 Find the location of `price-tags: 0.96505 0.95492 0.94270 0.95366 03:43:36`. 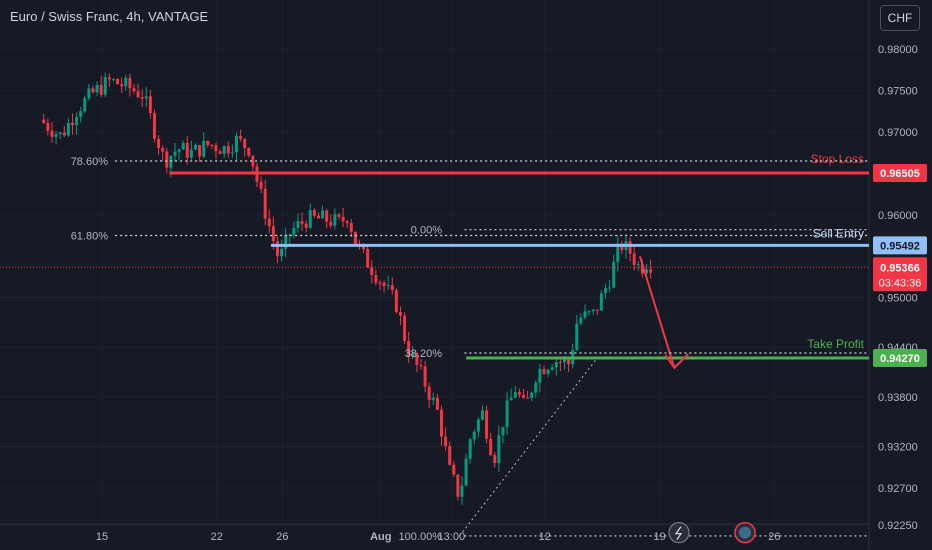

price-tags: 0.96505 0.95492 0.94270 0.95366 03:43:36 is located at coordinates (900, 265).